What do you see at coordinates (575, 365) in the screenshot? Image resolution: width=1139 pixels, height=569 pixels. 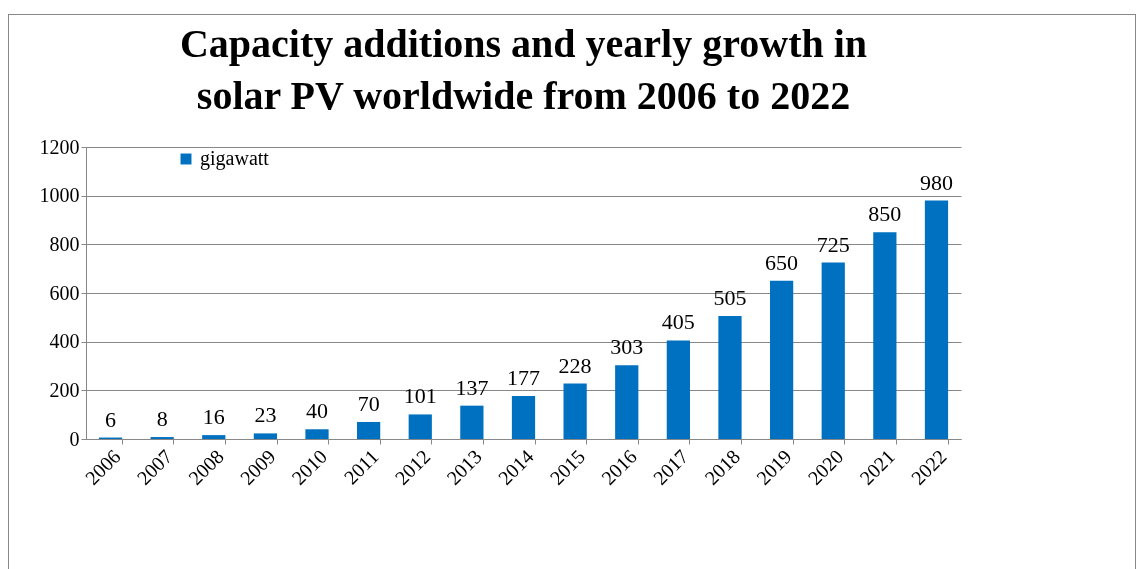 I see `data-label: 228` at bounding box center [575, 365].